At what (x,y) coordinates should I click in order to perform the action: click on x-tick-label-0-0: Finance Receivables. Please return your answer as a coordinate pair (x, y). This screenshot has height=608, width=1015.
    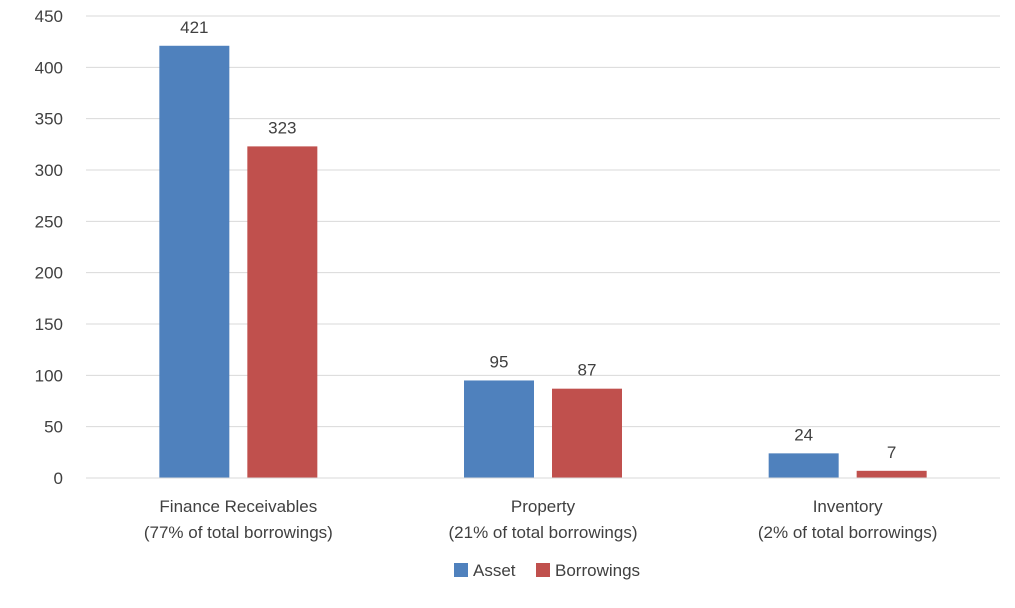
    Looking at the image, I should click on (238, 506).